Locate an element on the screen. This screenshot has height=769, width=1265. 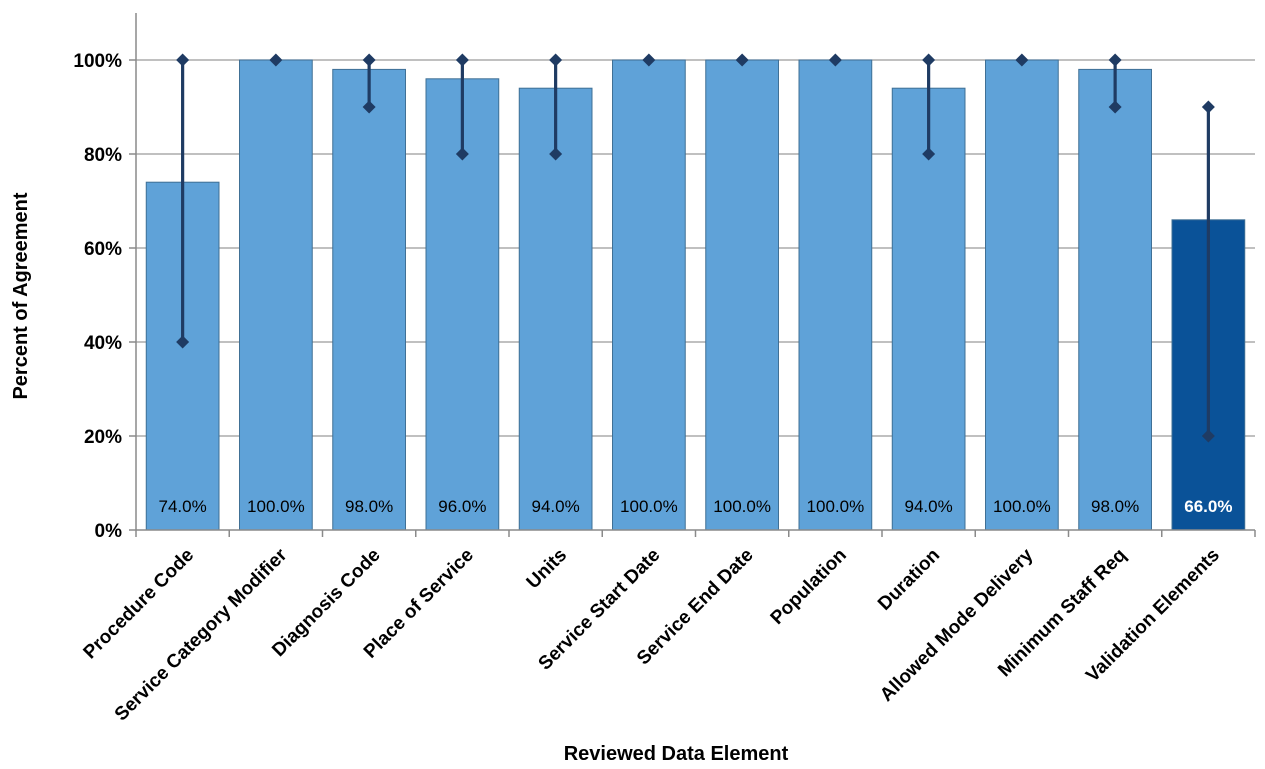
y-tick-label: 0% is located at coordinates (109, 531).